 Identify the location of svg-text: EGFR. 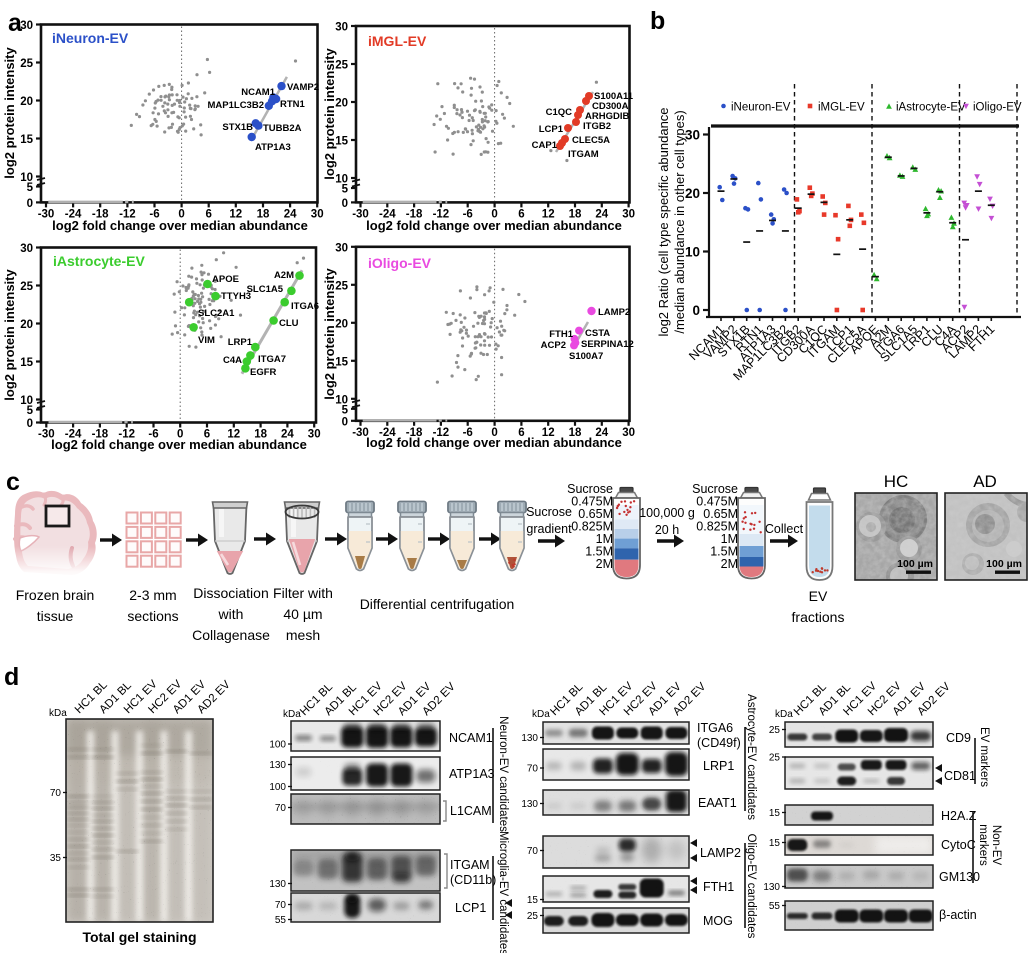
(263, 372).